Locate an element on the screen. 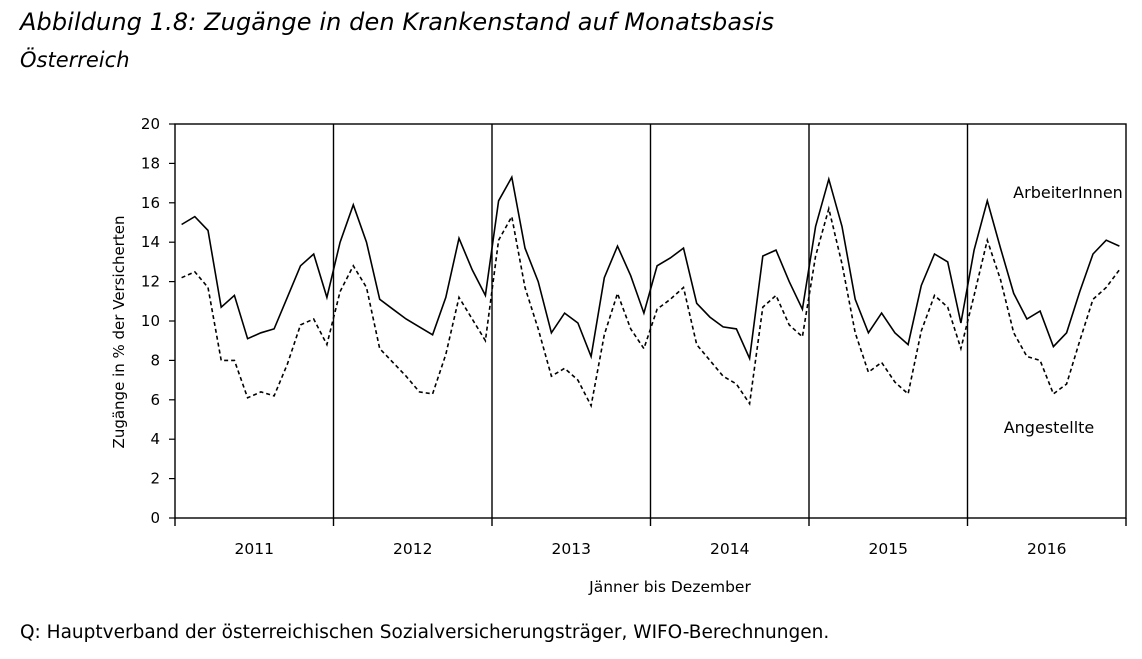  x-axis-year-labels: 2011 2012 2013 2014 2015 2016 is located at coordinates (651, 549).